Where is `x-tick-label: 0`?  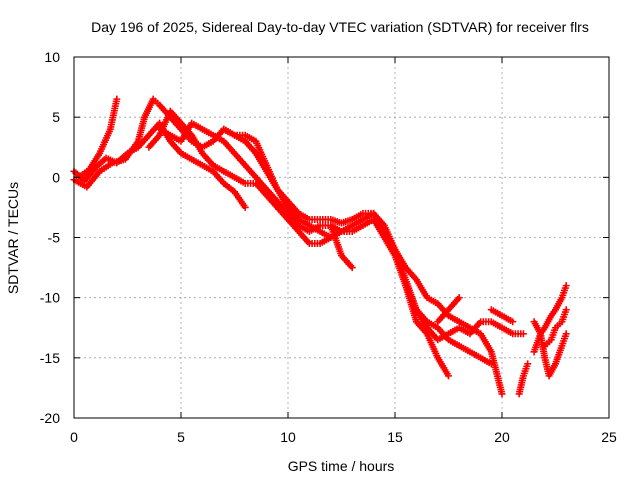 x-tick-label: 0 is located at coordinates (74, 437).